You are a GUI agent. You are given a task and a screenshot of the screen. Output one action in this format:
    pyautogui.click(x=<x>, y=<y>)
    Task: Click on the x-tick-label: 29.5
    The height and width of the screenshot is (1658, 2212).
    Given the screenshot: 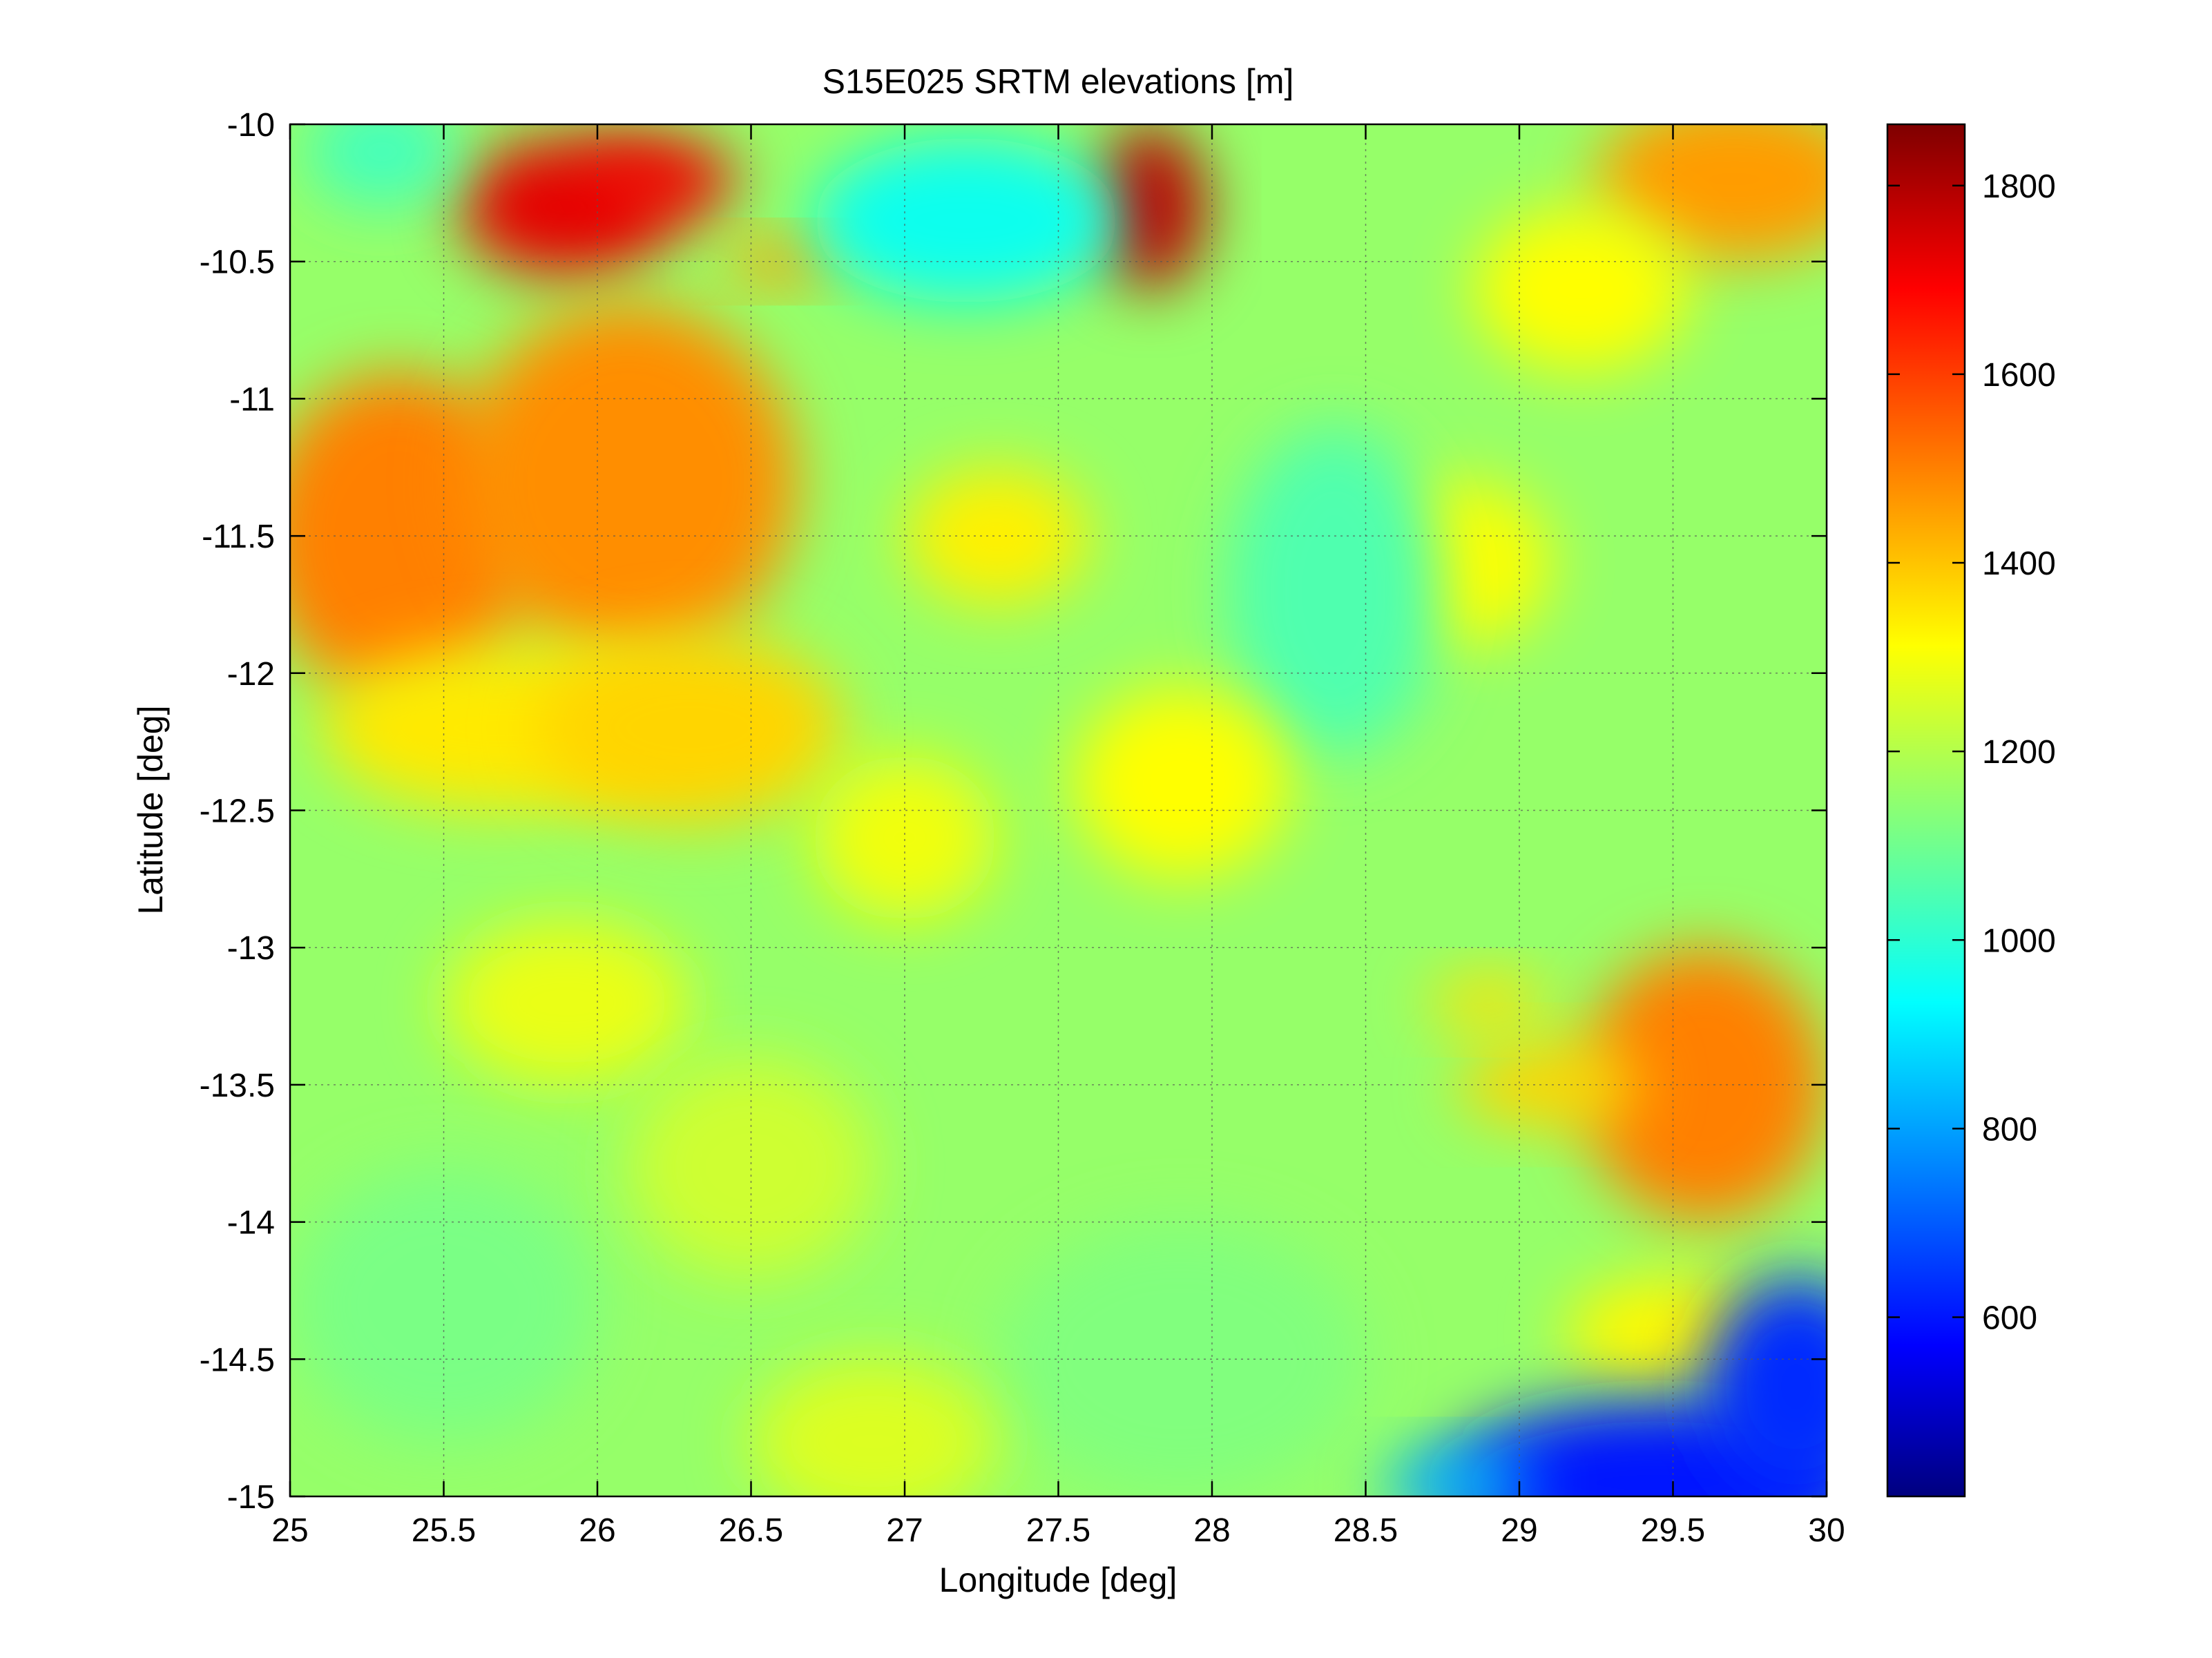 What is the action you would take?
    pyautogui.click(x=1673, y=1530)
    